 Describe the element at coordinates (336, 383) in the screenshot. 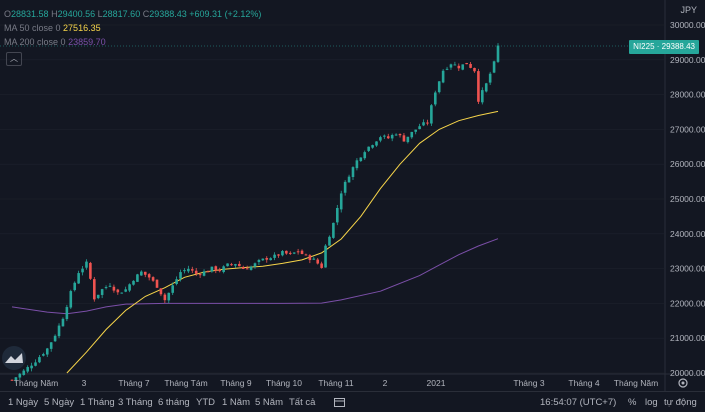

I see `time-axis-label: Tháng 11` at that location.